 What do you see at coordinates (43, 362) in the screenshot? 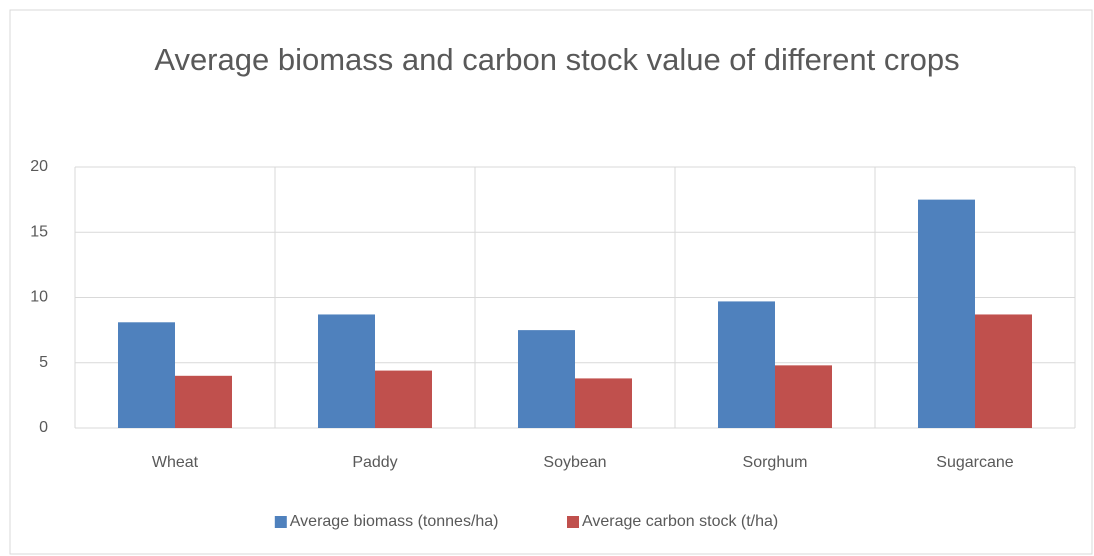
I see `y-tick-label: 5` at bounding box center [43, 362].